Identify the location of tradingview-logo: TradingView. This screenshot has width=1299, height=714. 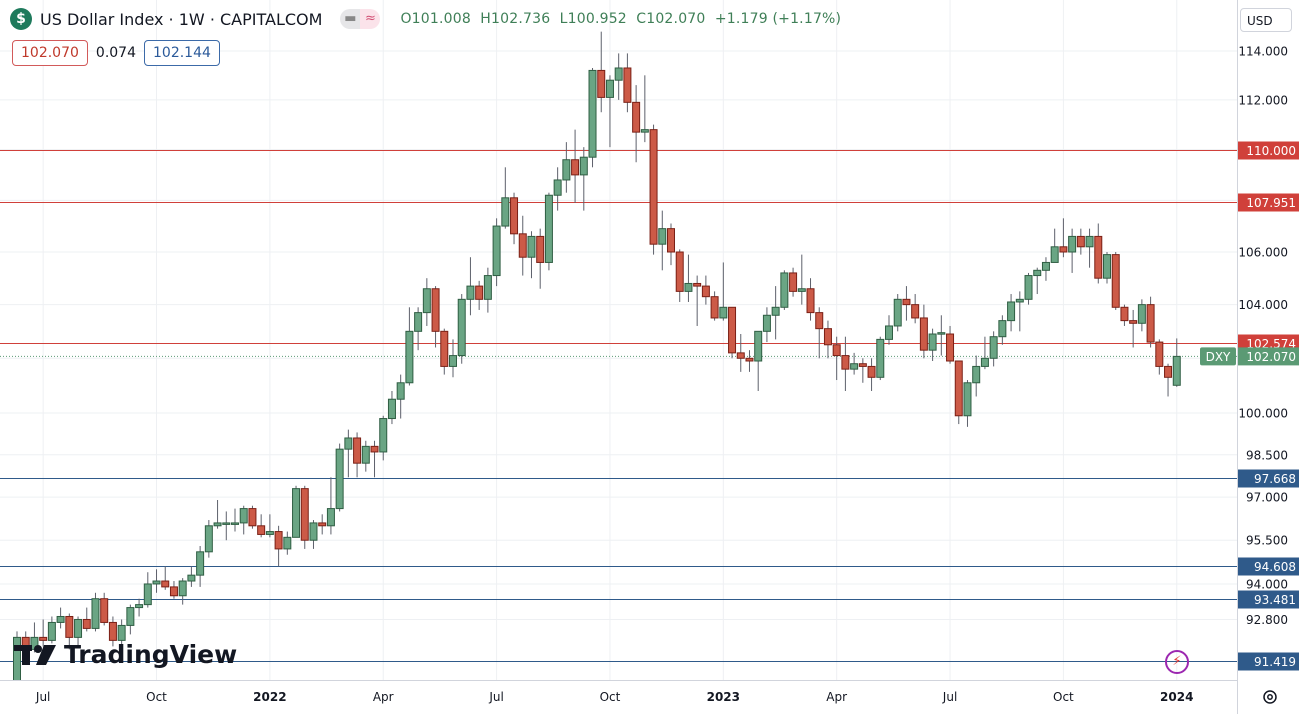
(125, 654).